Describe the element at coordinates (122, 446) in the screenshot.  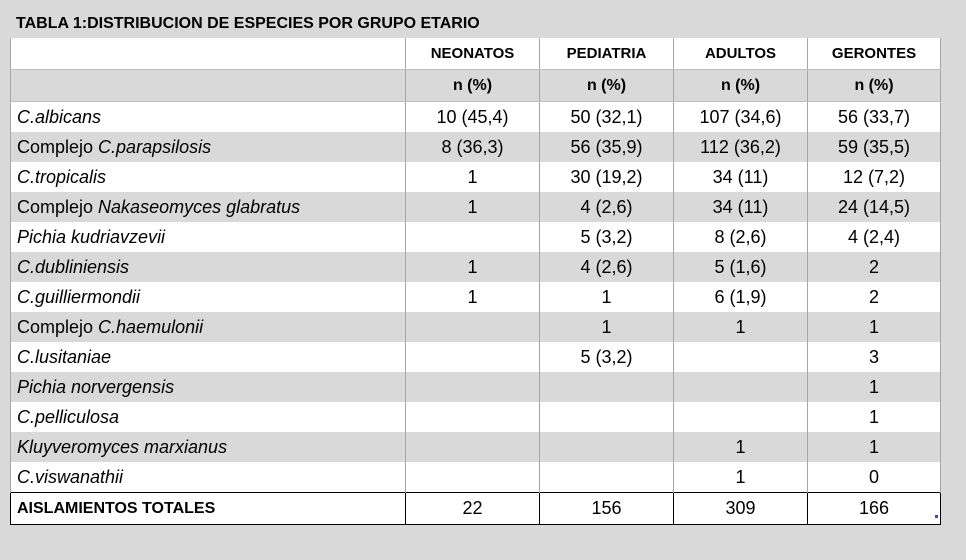
I see `species-name: Kluyveromyces marxianus` at that location.